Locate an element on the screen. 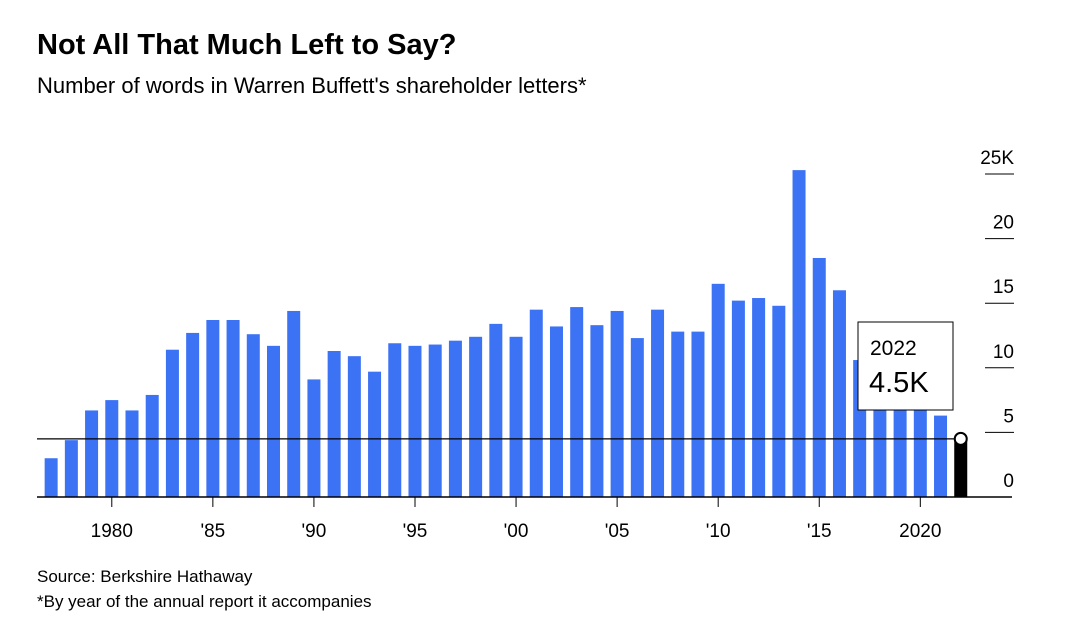 This screenshot has height=631, width=1080. annotation-label: 2022 is located at coordinates (893, 348).